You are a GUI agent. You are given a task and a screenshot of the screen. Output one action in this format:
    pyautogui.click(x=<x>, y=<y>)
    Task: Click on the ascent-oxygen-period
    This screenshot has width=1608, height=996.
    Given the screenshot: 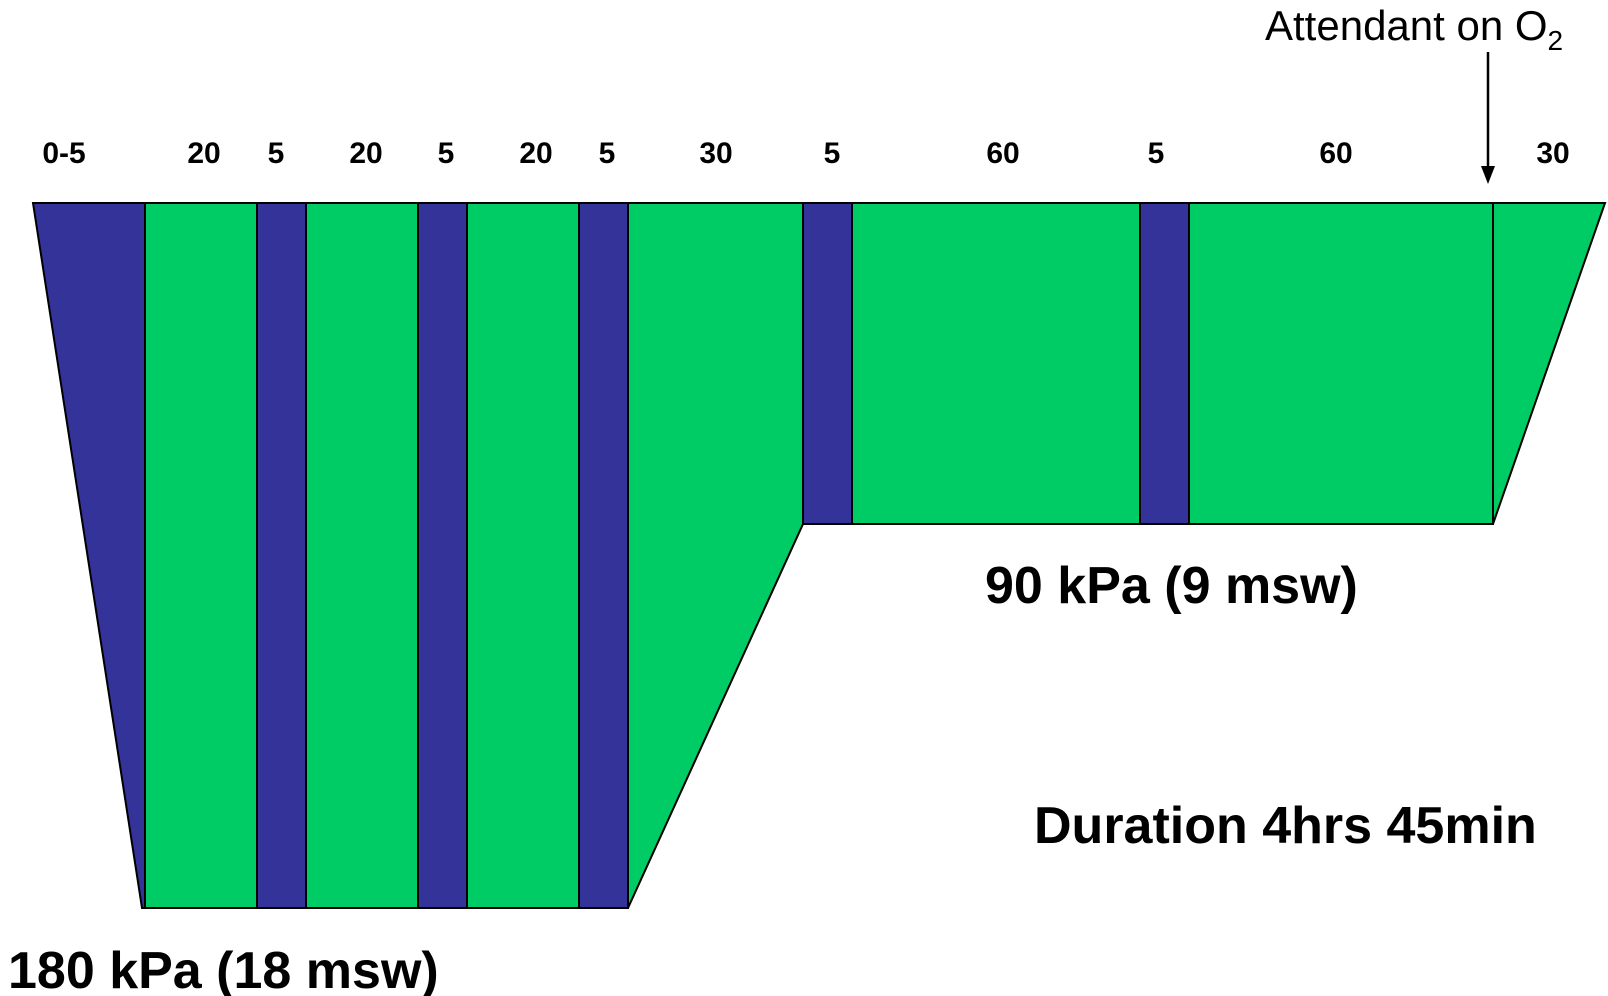 What is the action you would take?
    pyautogui.click(x=715, y=555)
    